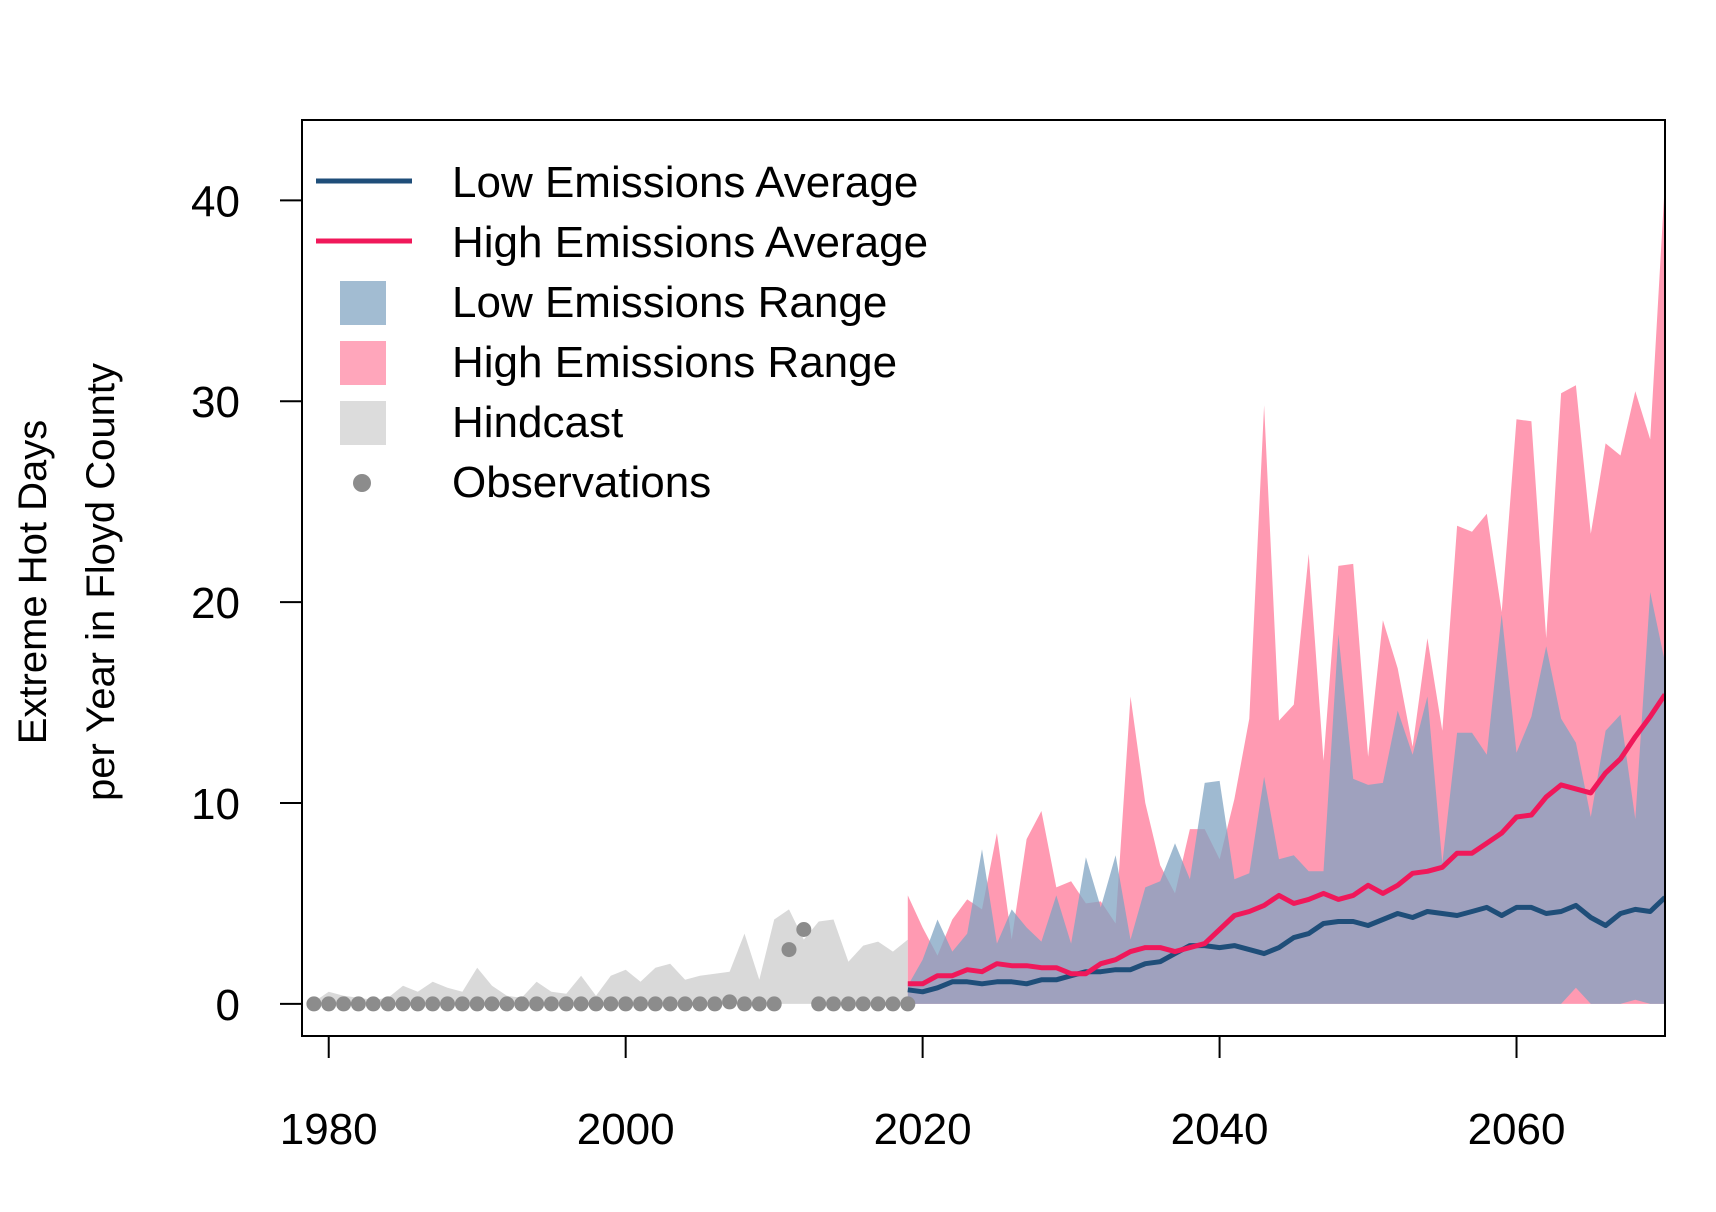  What do you see at coordinates (215, 402) in the screenshot?
I see `y-tick-label: 30` at bounding box center [215, 402].